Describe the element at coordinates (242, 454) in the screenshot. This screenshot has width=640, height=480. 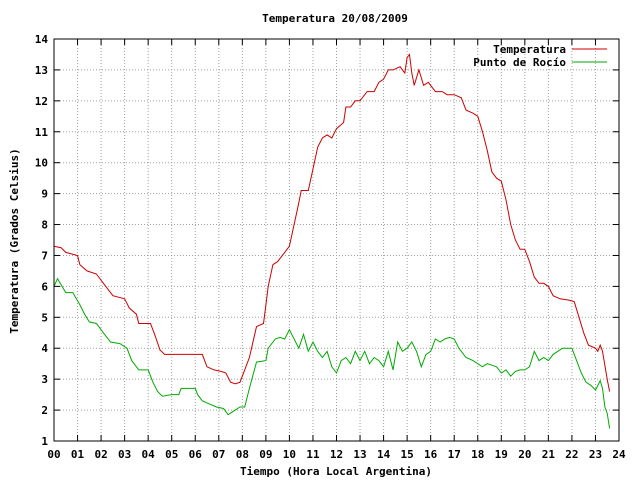
I see `x-tick-label: 08` at that location.